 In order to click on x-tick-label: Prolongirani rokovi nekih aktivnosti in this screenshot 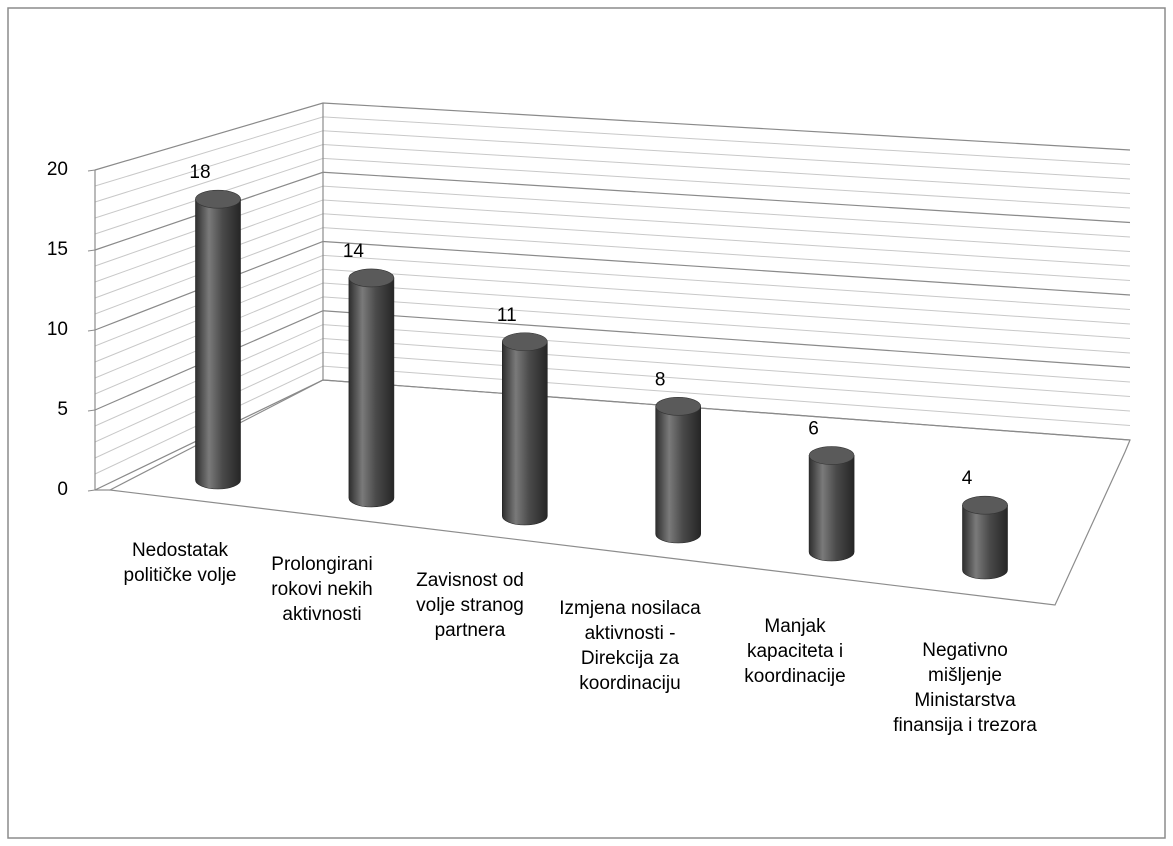, I will do `click(322, 589)`.